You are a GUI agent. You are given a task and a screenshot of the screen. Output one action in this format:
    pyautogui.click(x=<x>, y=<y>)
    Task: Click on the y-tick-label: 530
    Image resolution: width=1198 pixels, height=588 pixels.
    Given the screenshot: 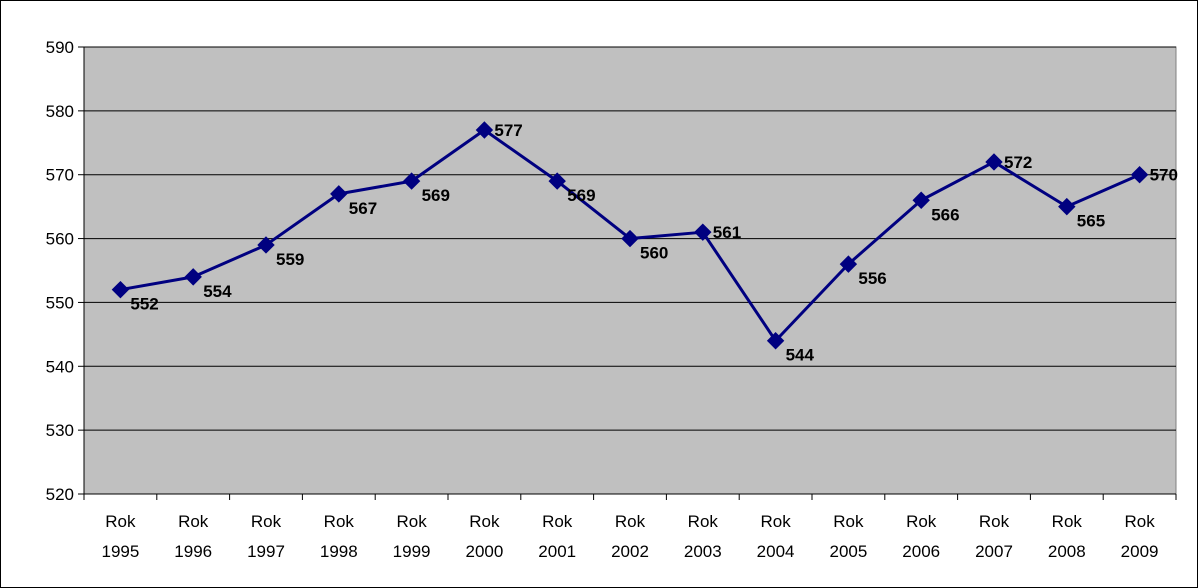 What is the action you would take?
    pyautogui.click(x=60, y=430)
    